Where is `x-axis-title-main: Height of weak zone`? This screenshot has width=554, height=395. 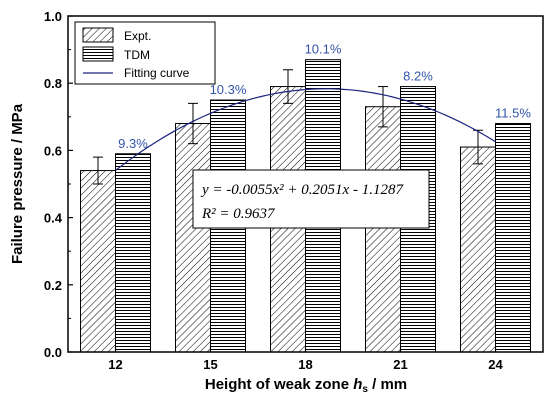 x-axis-title-main: Height of weak zone is located at coordinates (279, 384).